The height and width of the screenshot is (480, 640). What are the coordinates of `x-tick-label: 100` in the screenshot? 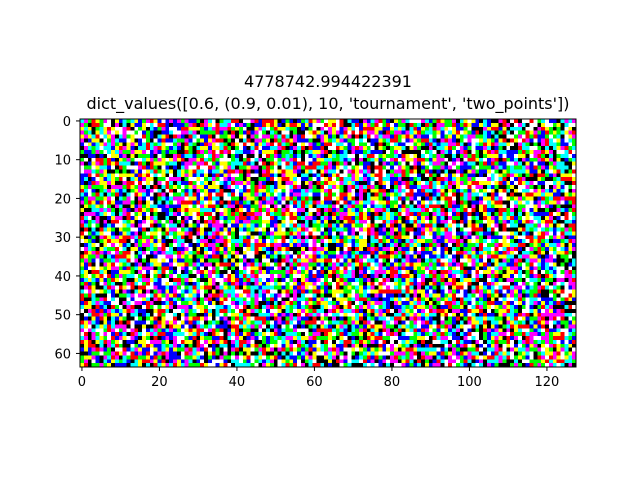 It's located at (469, 382).